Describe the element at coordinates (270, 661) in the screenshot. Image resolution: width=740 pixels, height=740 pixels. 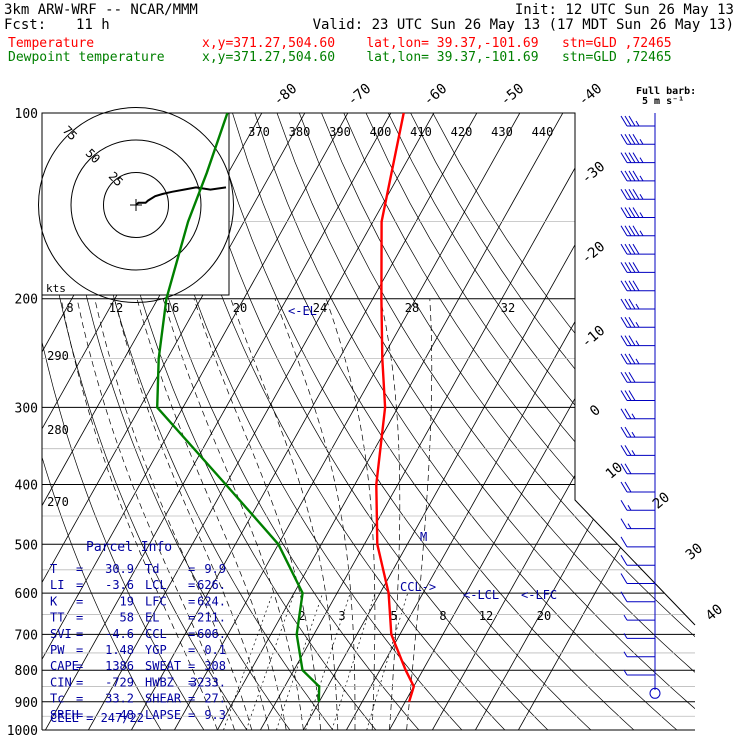
I see `mixing-ratio-line` at that location.